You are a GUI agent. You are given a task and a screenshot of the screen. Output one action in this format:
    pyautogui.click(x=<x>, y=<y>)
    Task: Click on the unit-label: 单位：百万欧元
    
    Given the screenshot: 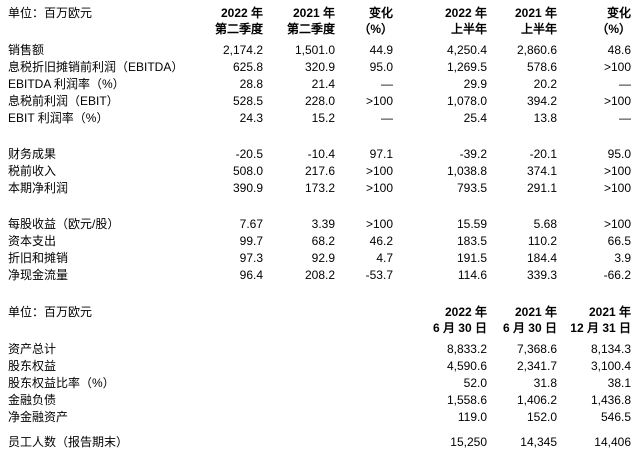 What is the action you would take?
    pyautogui.click(x=102, y=23)
    